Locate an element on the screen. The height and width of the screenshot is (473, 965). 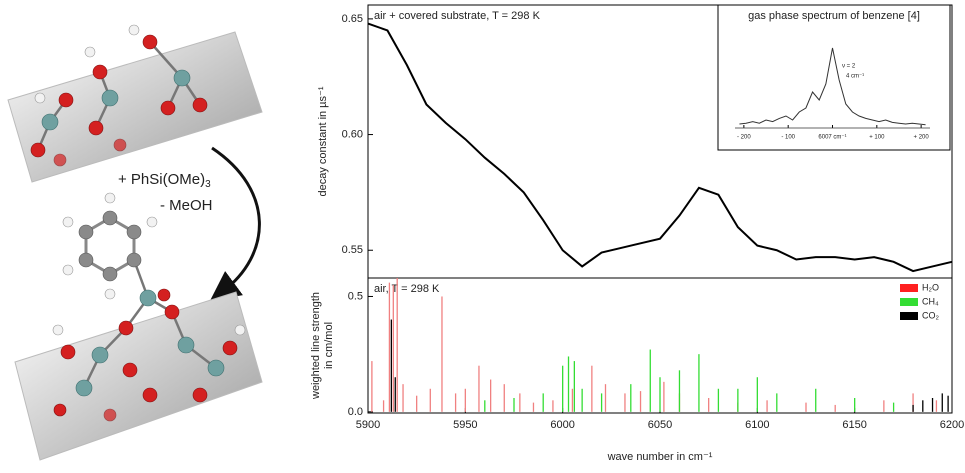
x-axis-label: wave number in cm⁻¹ is located at coordinates (660, 457).